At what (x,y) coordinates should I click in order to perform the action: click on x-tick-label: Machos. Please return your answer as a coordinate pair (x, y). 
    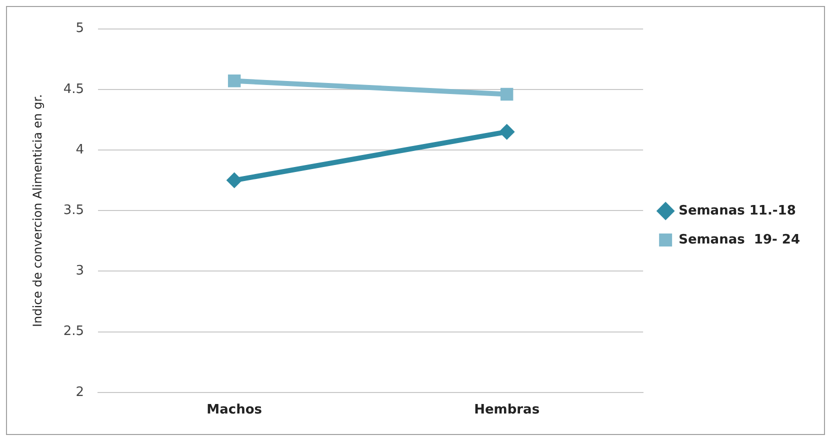
    Looking at the image, I should click on (234, 410).